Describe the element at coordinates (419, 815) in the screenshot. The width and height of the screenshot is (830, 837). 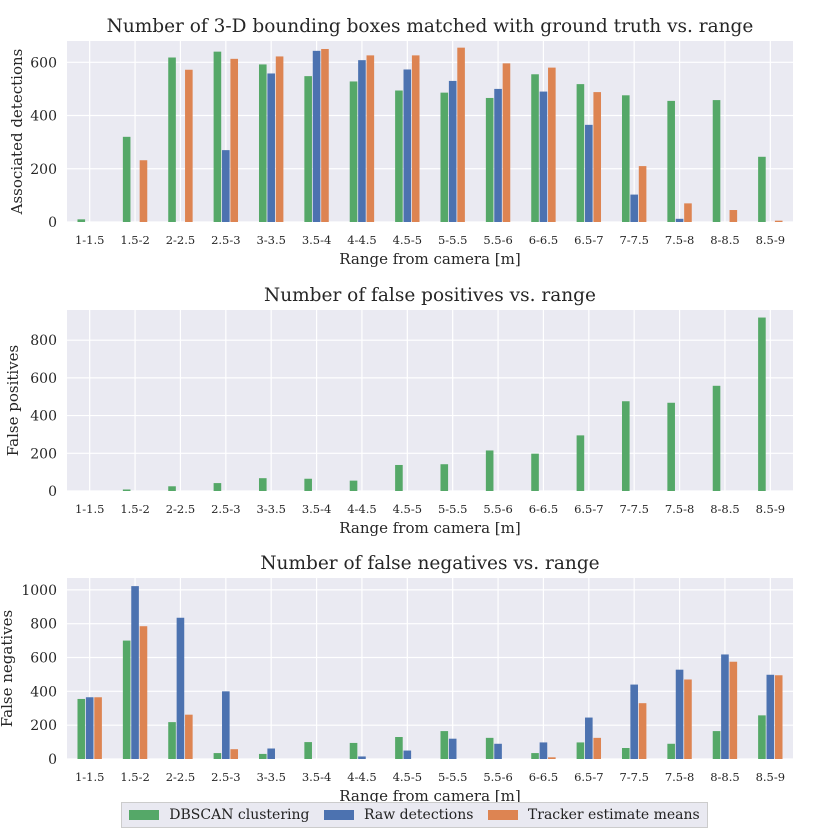
I see `legend-label-raw: Raw detections` at that location.